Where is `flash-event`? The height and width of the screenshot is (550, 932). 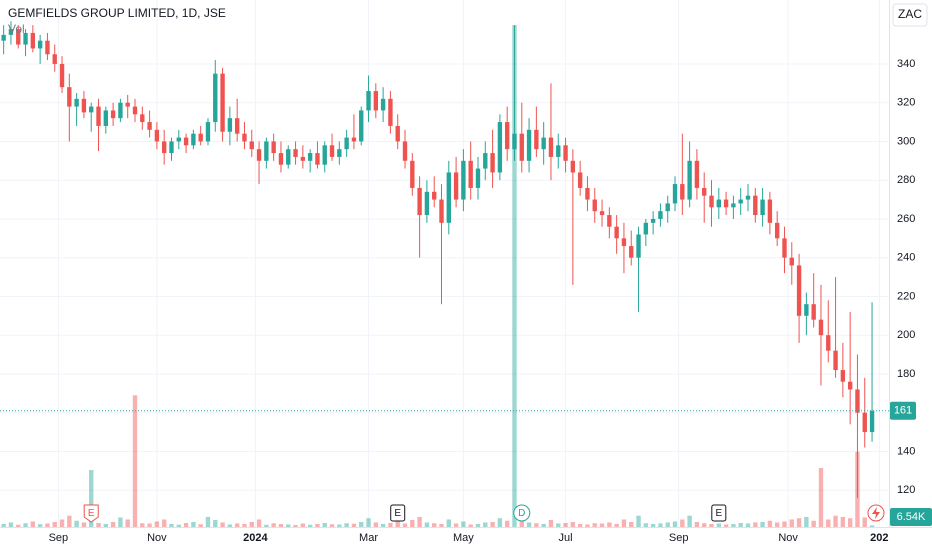
flash-event is located at coordinates (876, 513).